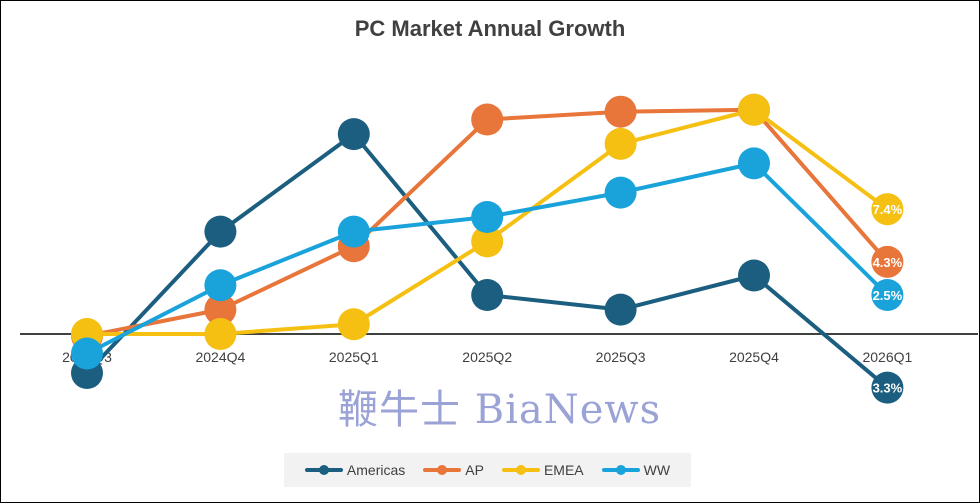  What do you see at coordinates (354, 357) in the screenshot?
I see `x-tick-label: 2025Q1` at bounding box center [354, 357].